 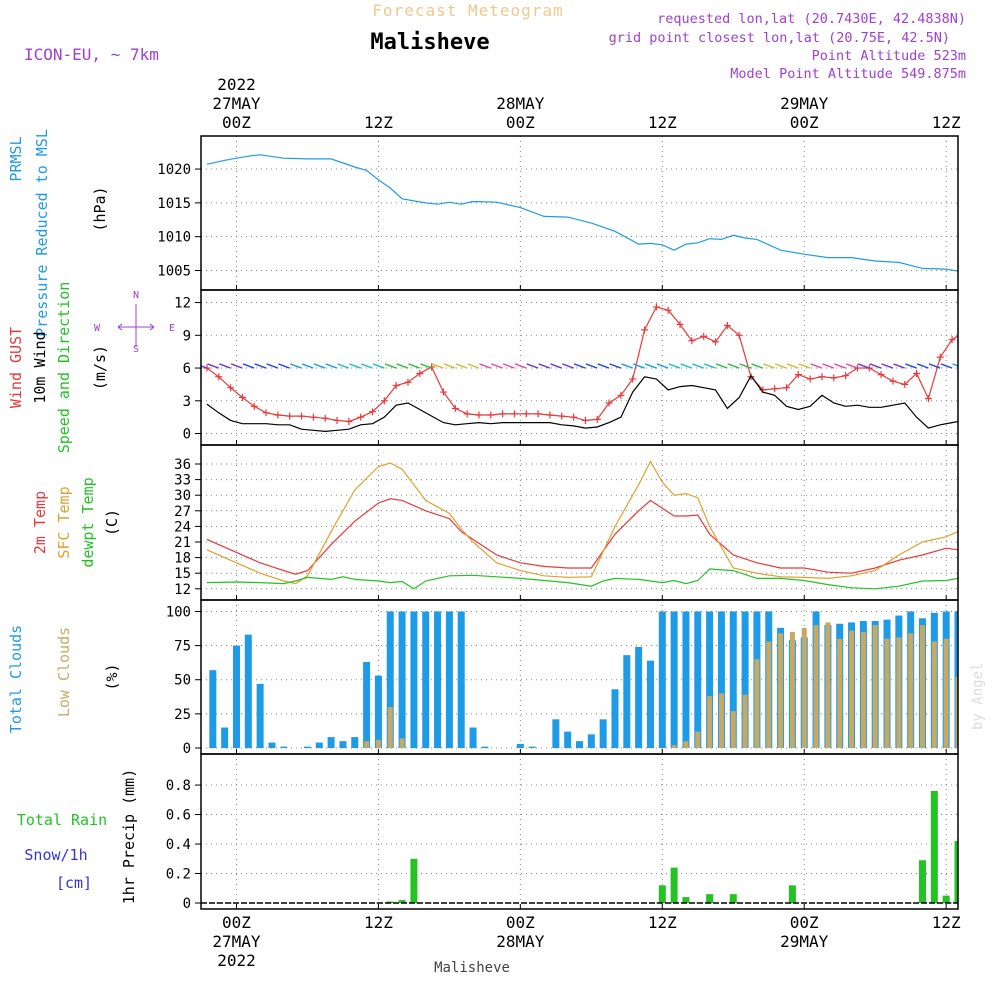 What do you see at coordinates (64, 522) in the screenshot?
I see `temperature-label: SFC Temp` at bounding box center [64, 522].